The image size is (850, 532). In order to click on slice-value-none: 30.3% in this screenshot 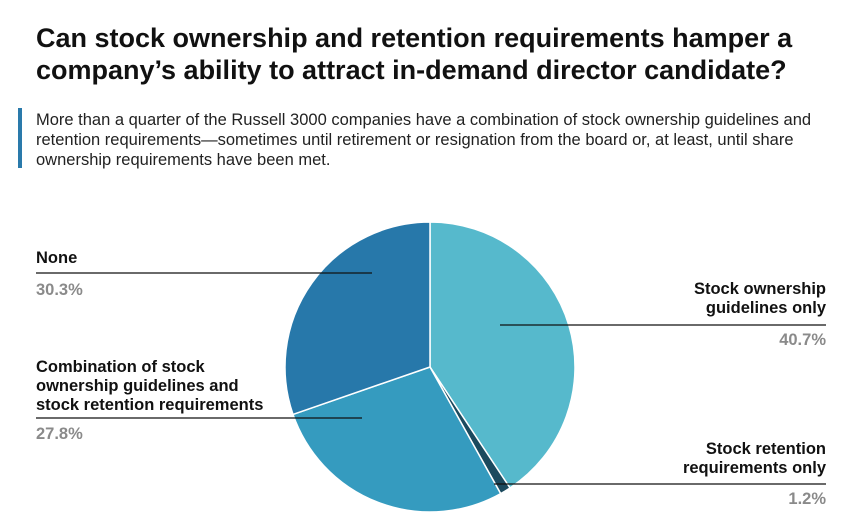, I will do `click(59, 290)`.